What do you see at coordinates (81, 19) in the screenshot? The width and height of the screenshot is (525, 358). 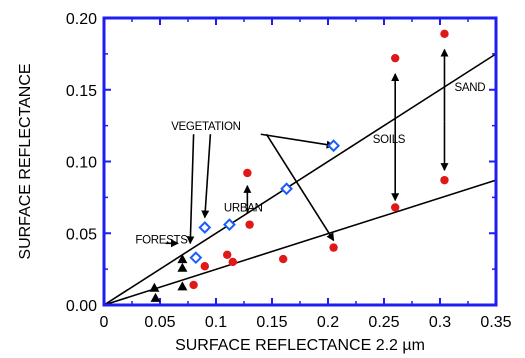 I see `y-tick-label: 0.20` at bounding box center [81, 19].